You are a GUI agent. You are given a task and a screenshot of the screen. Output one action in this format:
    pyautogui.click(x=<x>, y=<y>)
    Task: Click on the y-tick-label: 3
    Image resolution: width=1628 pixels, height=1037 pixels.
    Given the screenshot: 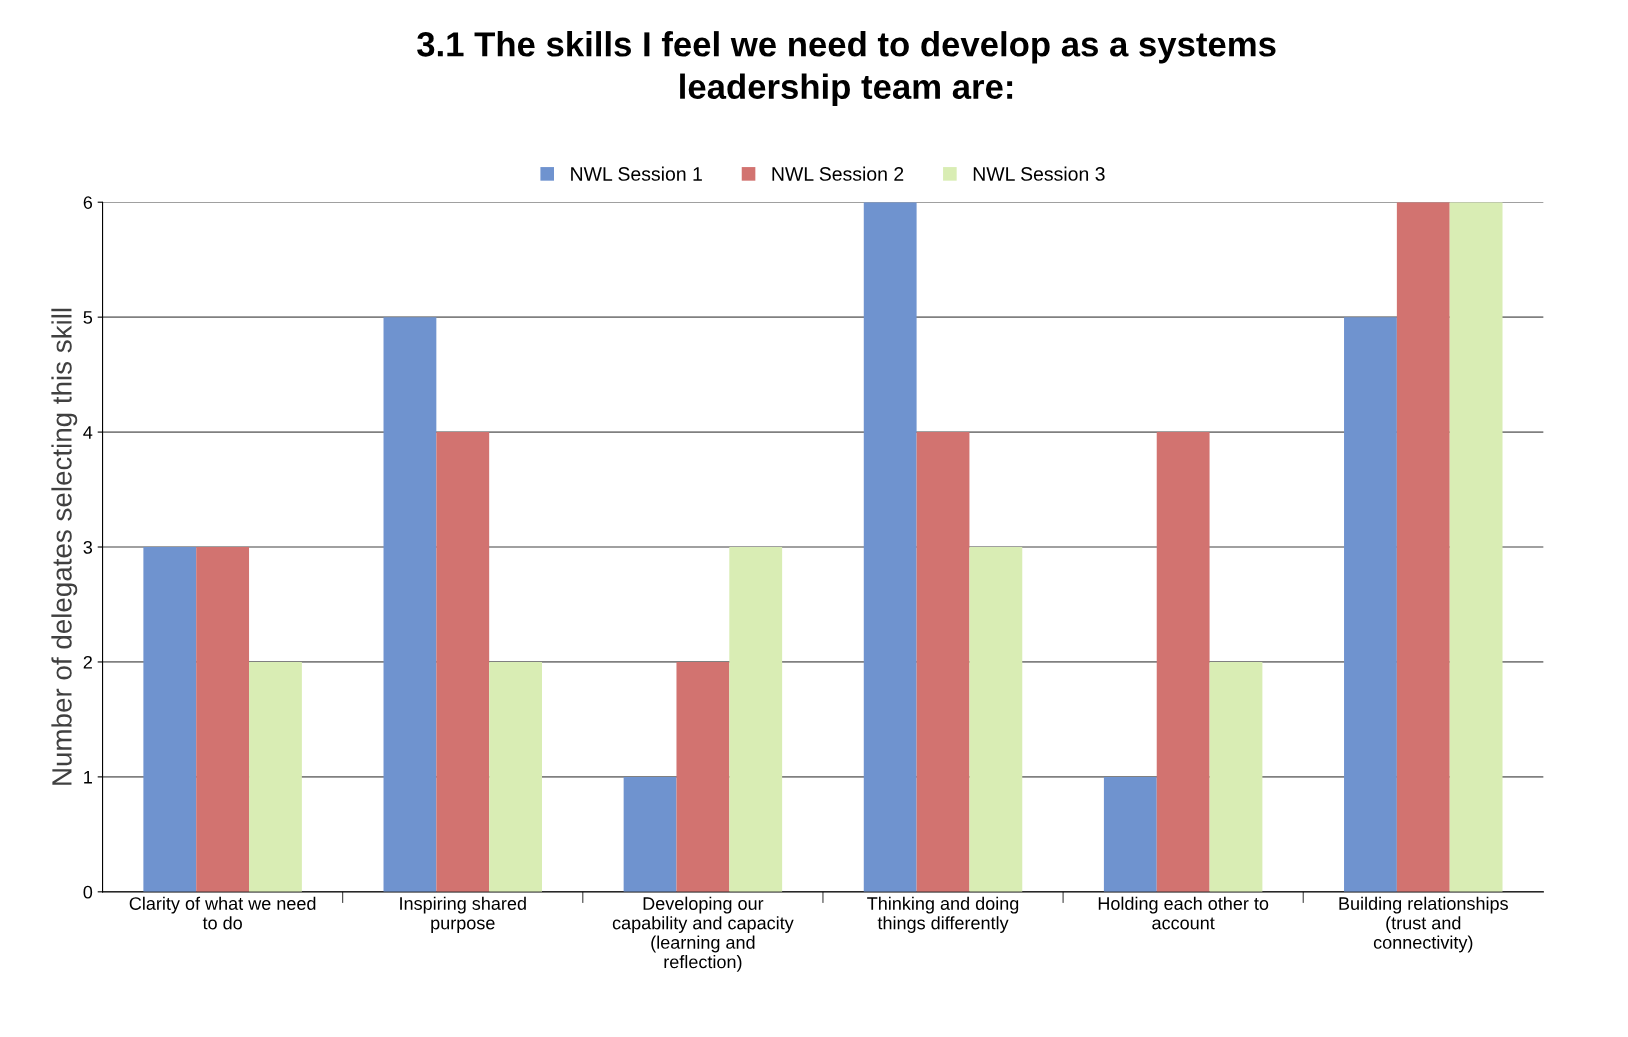 What is the action you would take?
    pyautogui.click(x=88, y=547)
    